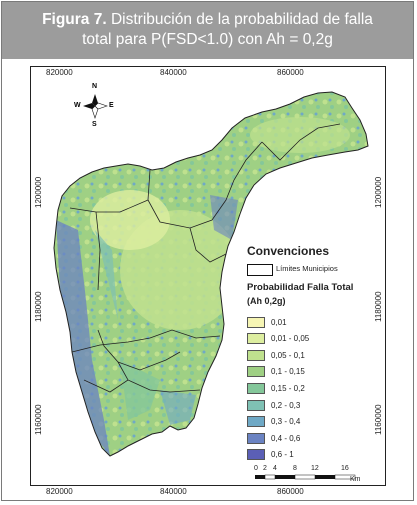  Describe the element at coordinates (265, 468) in the screenshot. I see `scale-tick: 2` at that location.